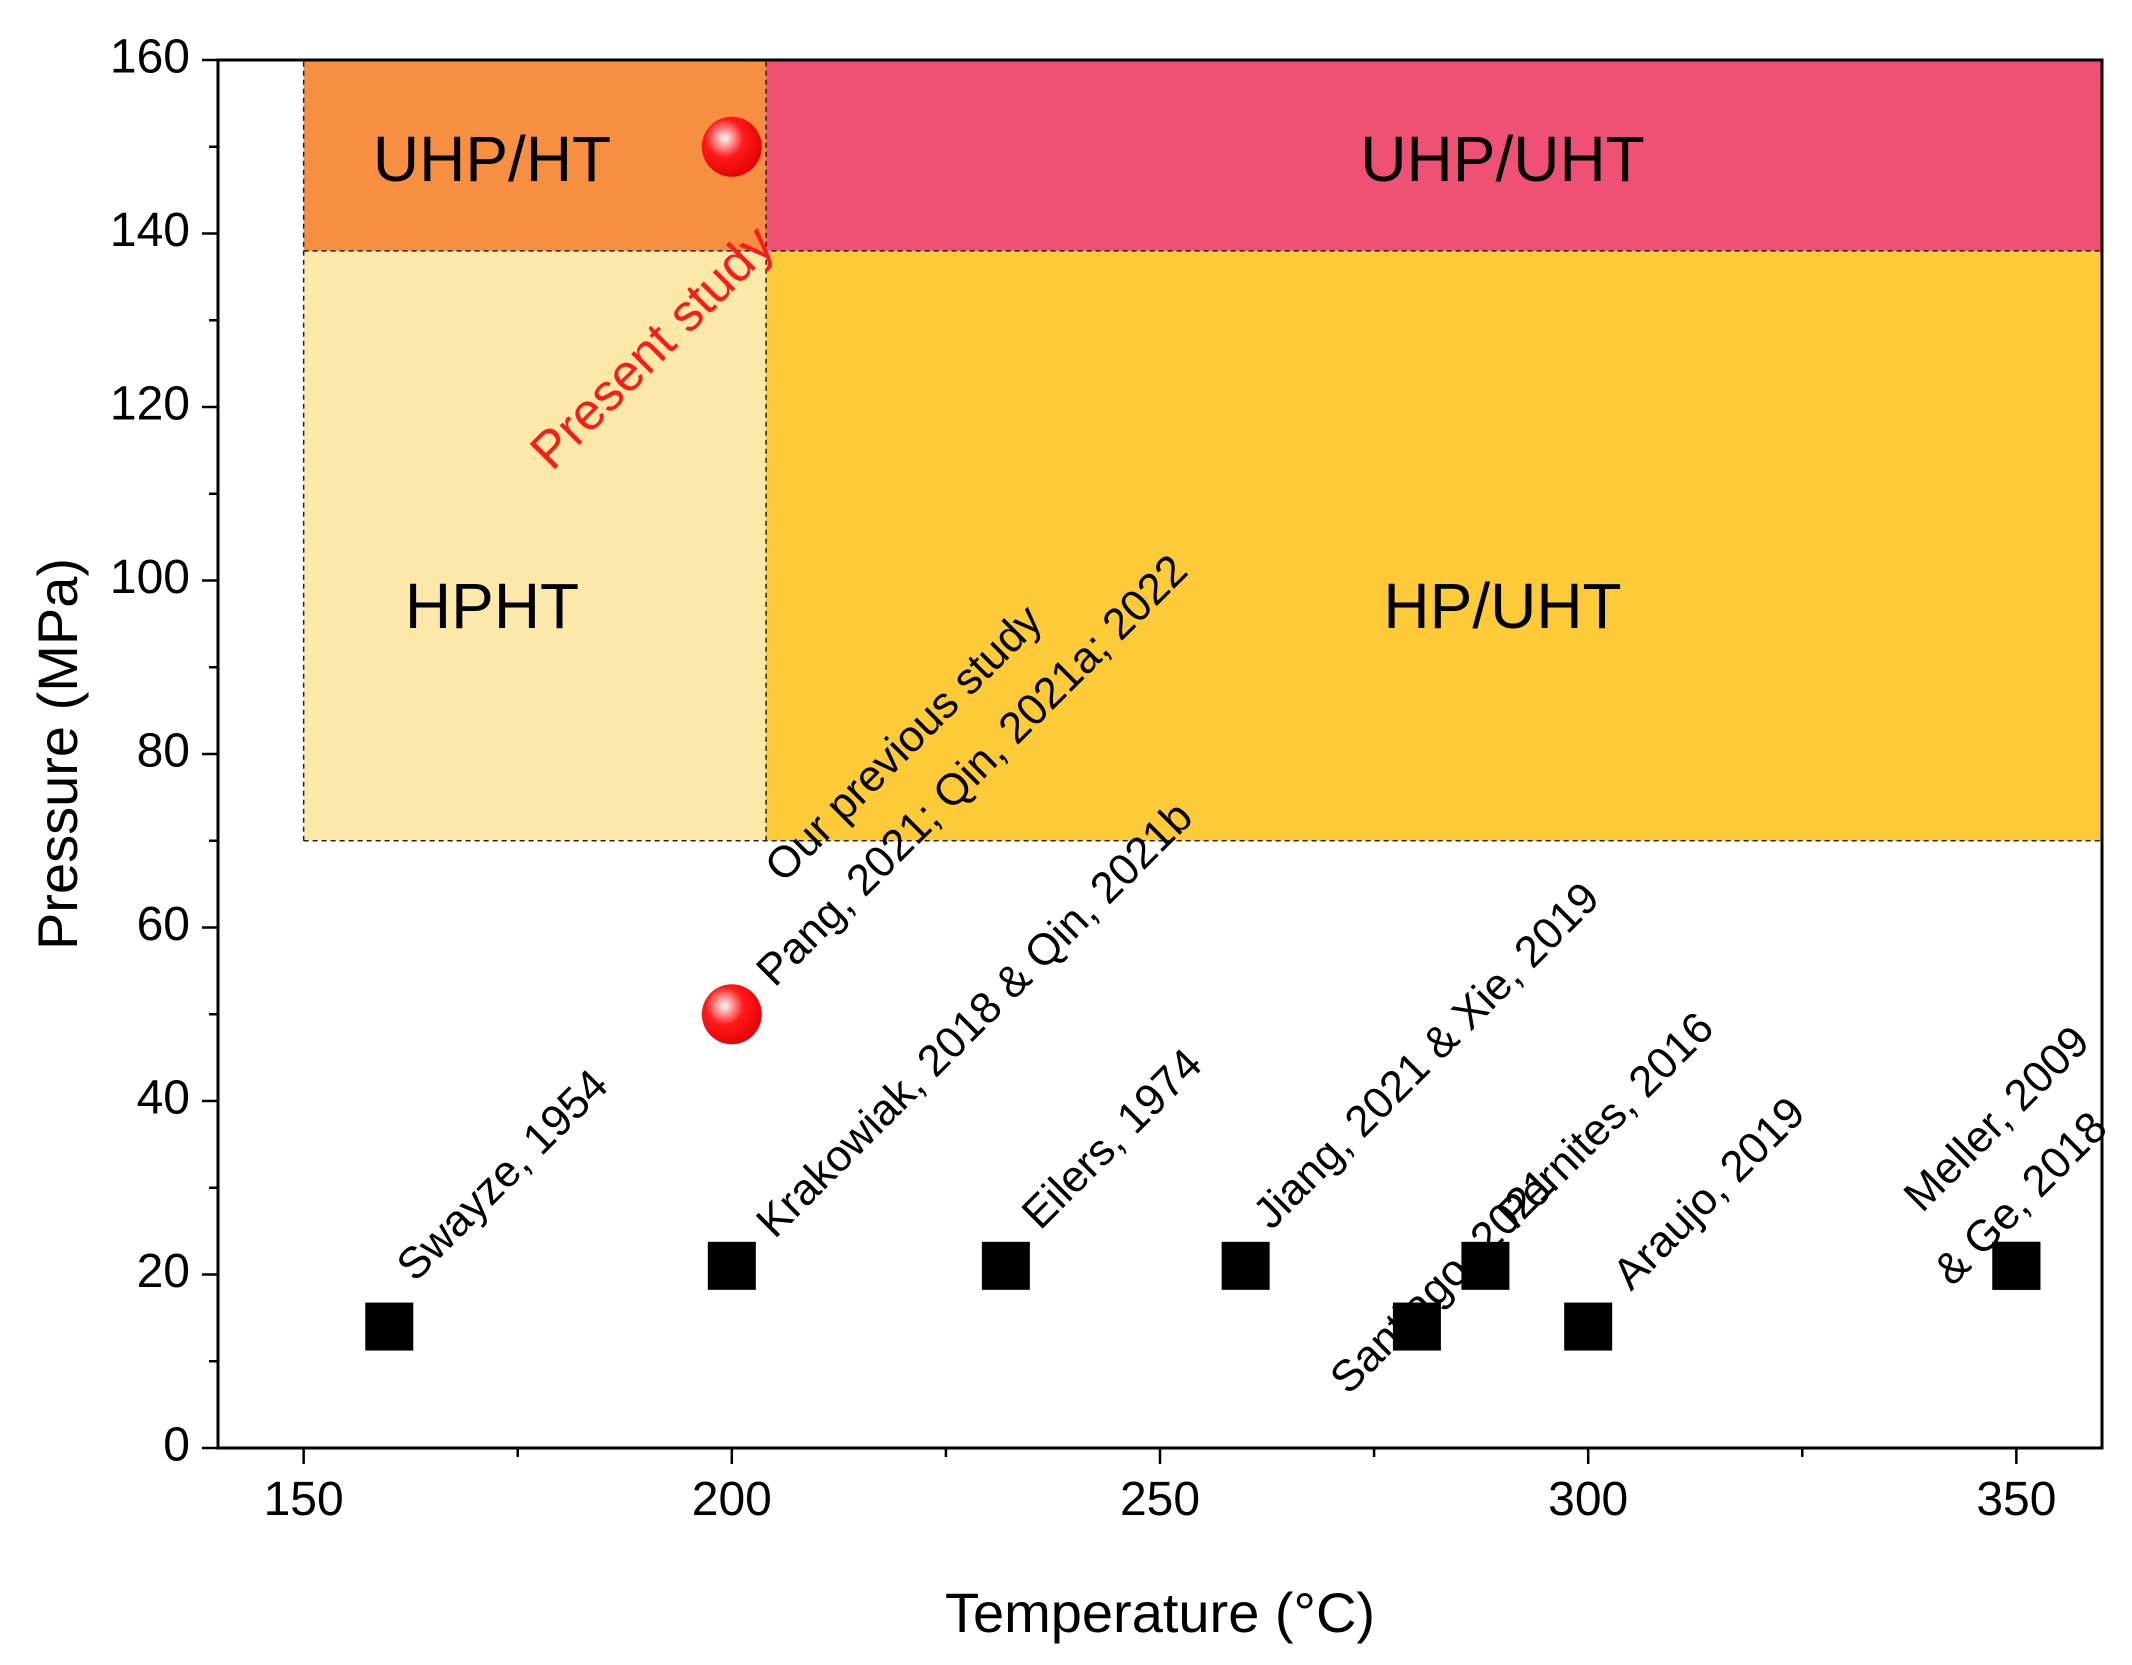 The height and width of the screenshot is (1665, 2132). What do you see at coordinates (176, 1445) in the screenshot?
I see `y-tick-label: 0` at bounding box center [176, 1445].